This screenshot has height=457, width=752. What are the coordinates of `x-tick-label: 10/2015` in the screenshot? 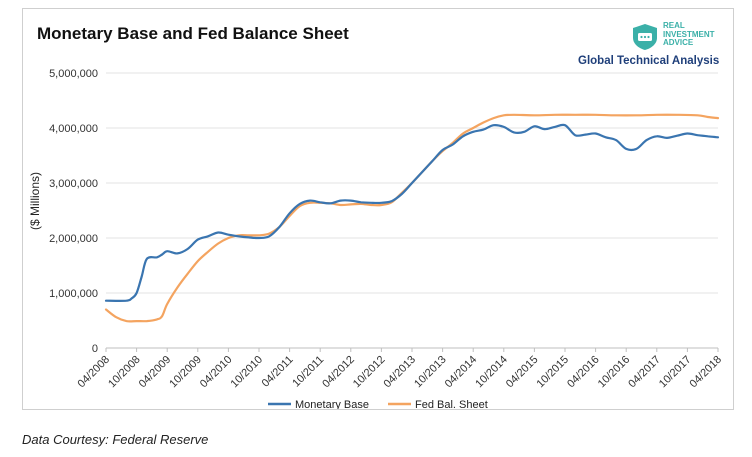 It's located at (553, 372).